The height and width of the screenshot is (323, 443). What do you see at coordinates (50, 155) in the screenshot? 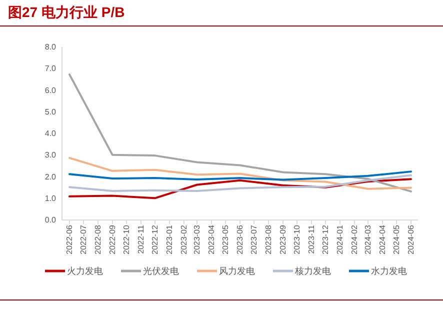
I see `y-tick-label: 3.0` at bounding box center [50, 155].